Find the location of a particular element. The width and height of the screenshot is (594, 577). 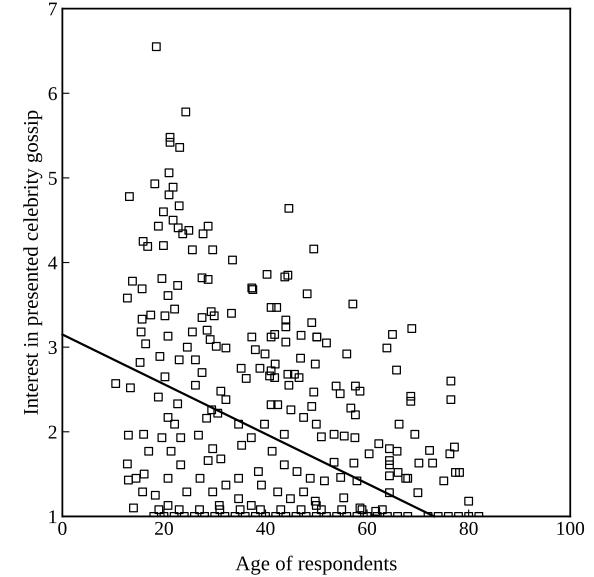

y-tick-label: 6 is located at coordinates (52, 93).